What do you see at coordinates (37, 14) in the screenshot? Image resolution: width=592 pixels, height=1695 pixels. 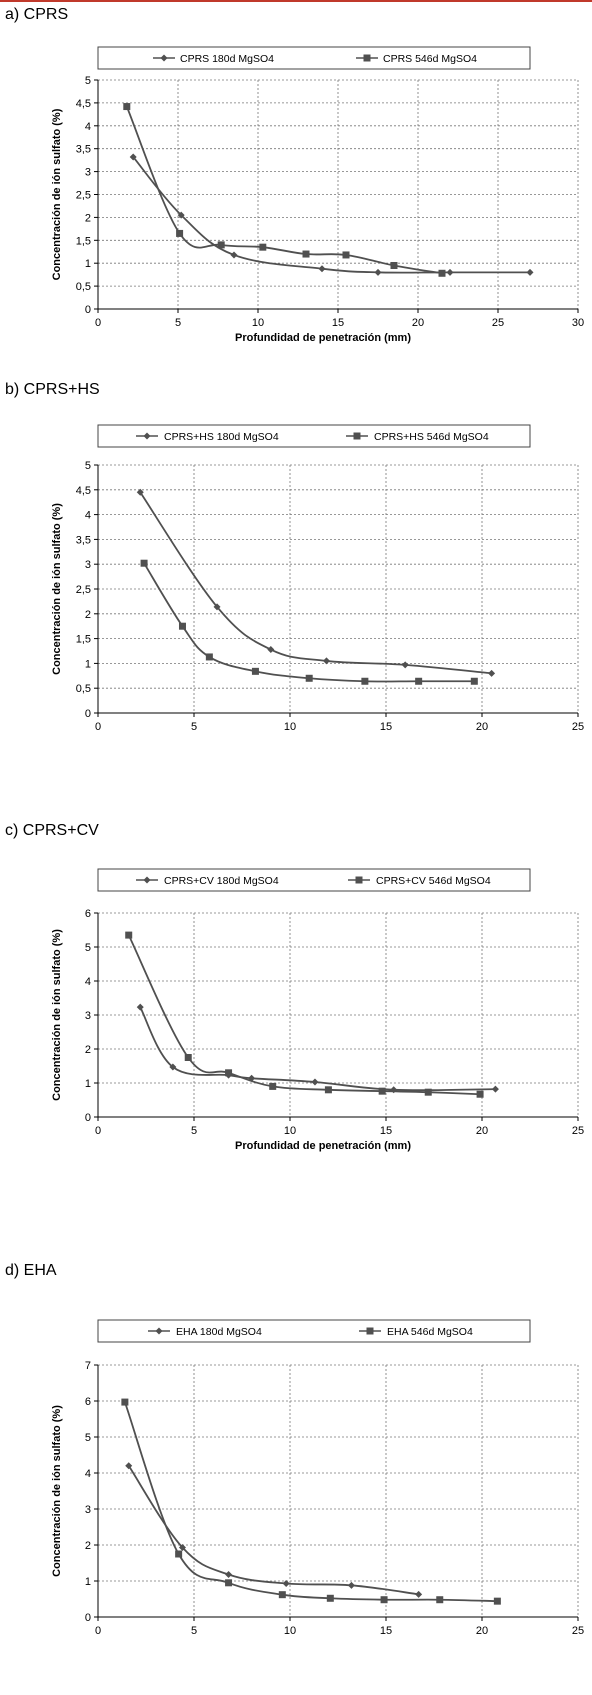 I see `panel-title-a: a) CPRS` at bounding box center [37, 14].